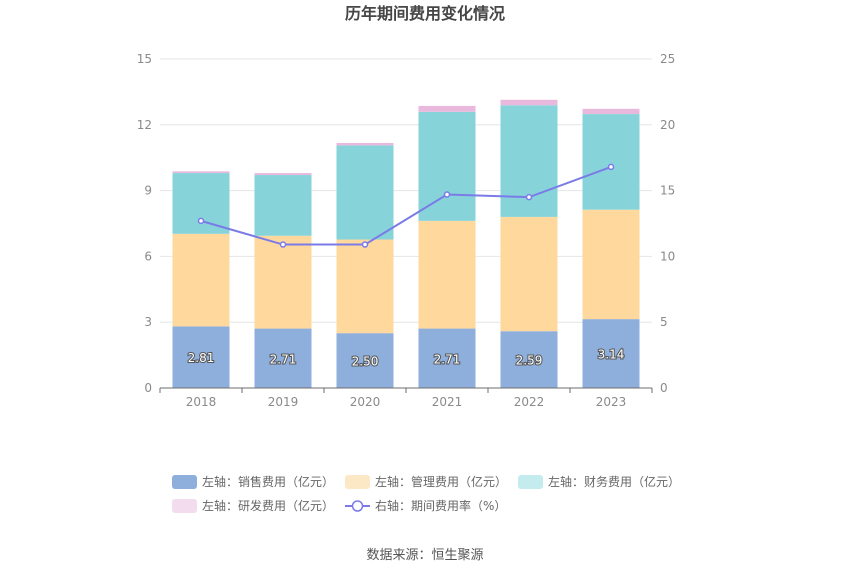 This screenshot has height=575, width=850. I want to click on legend-item: 右轴：期间费用率（%）, so click(425, 505).